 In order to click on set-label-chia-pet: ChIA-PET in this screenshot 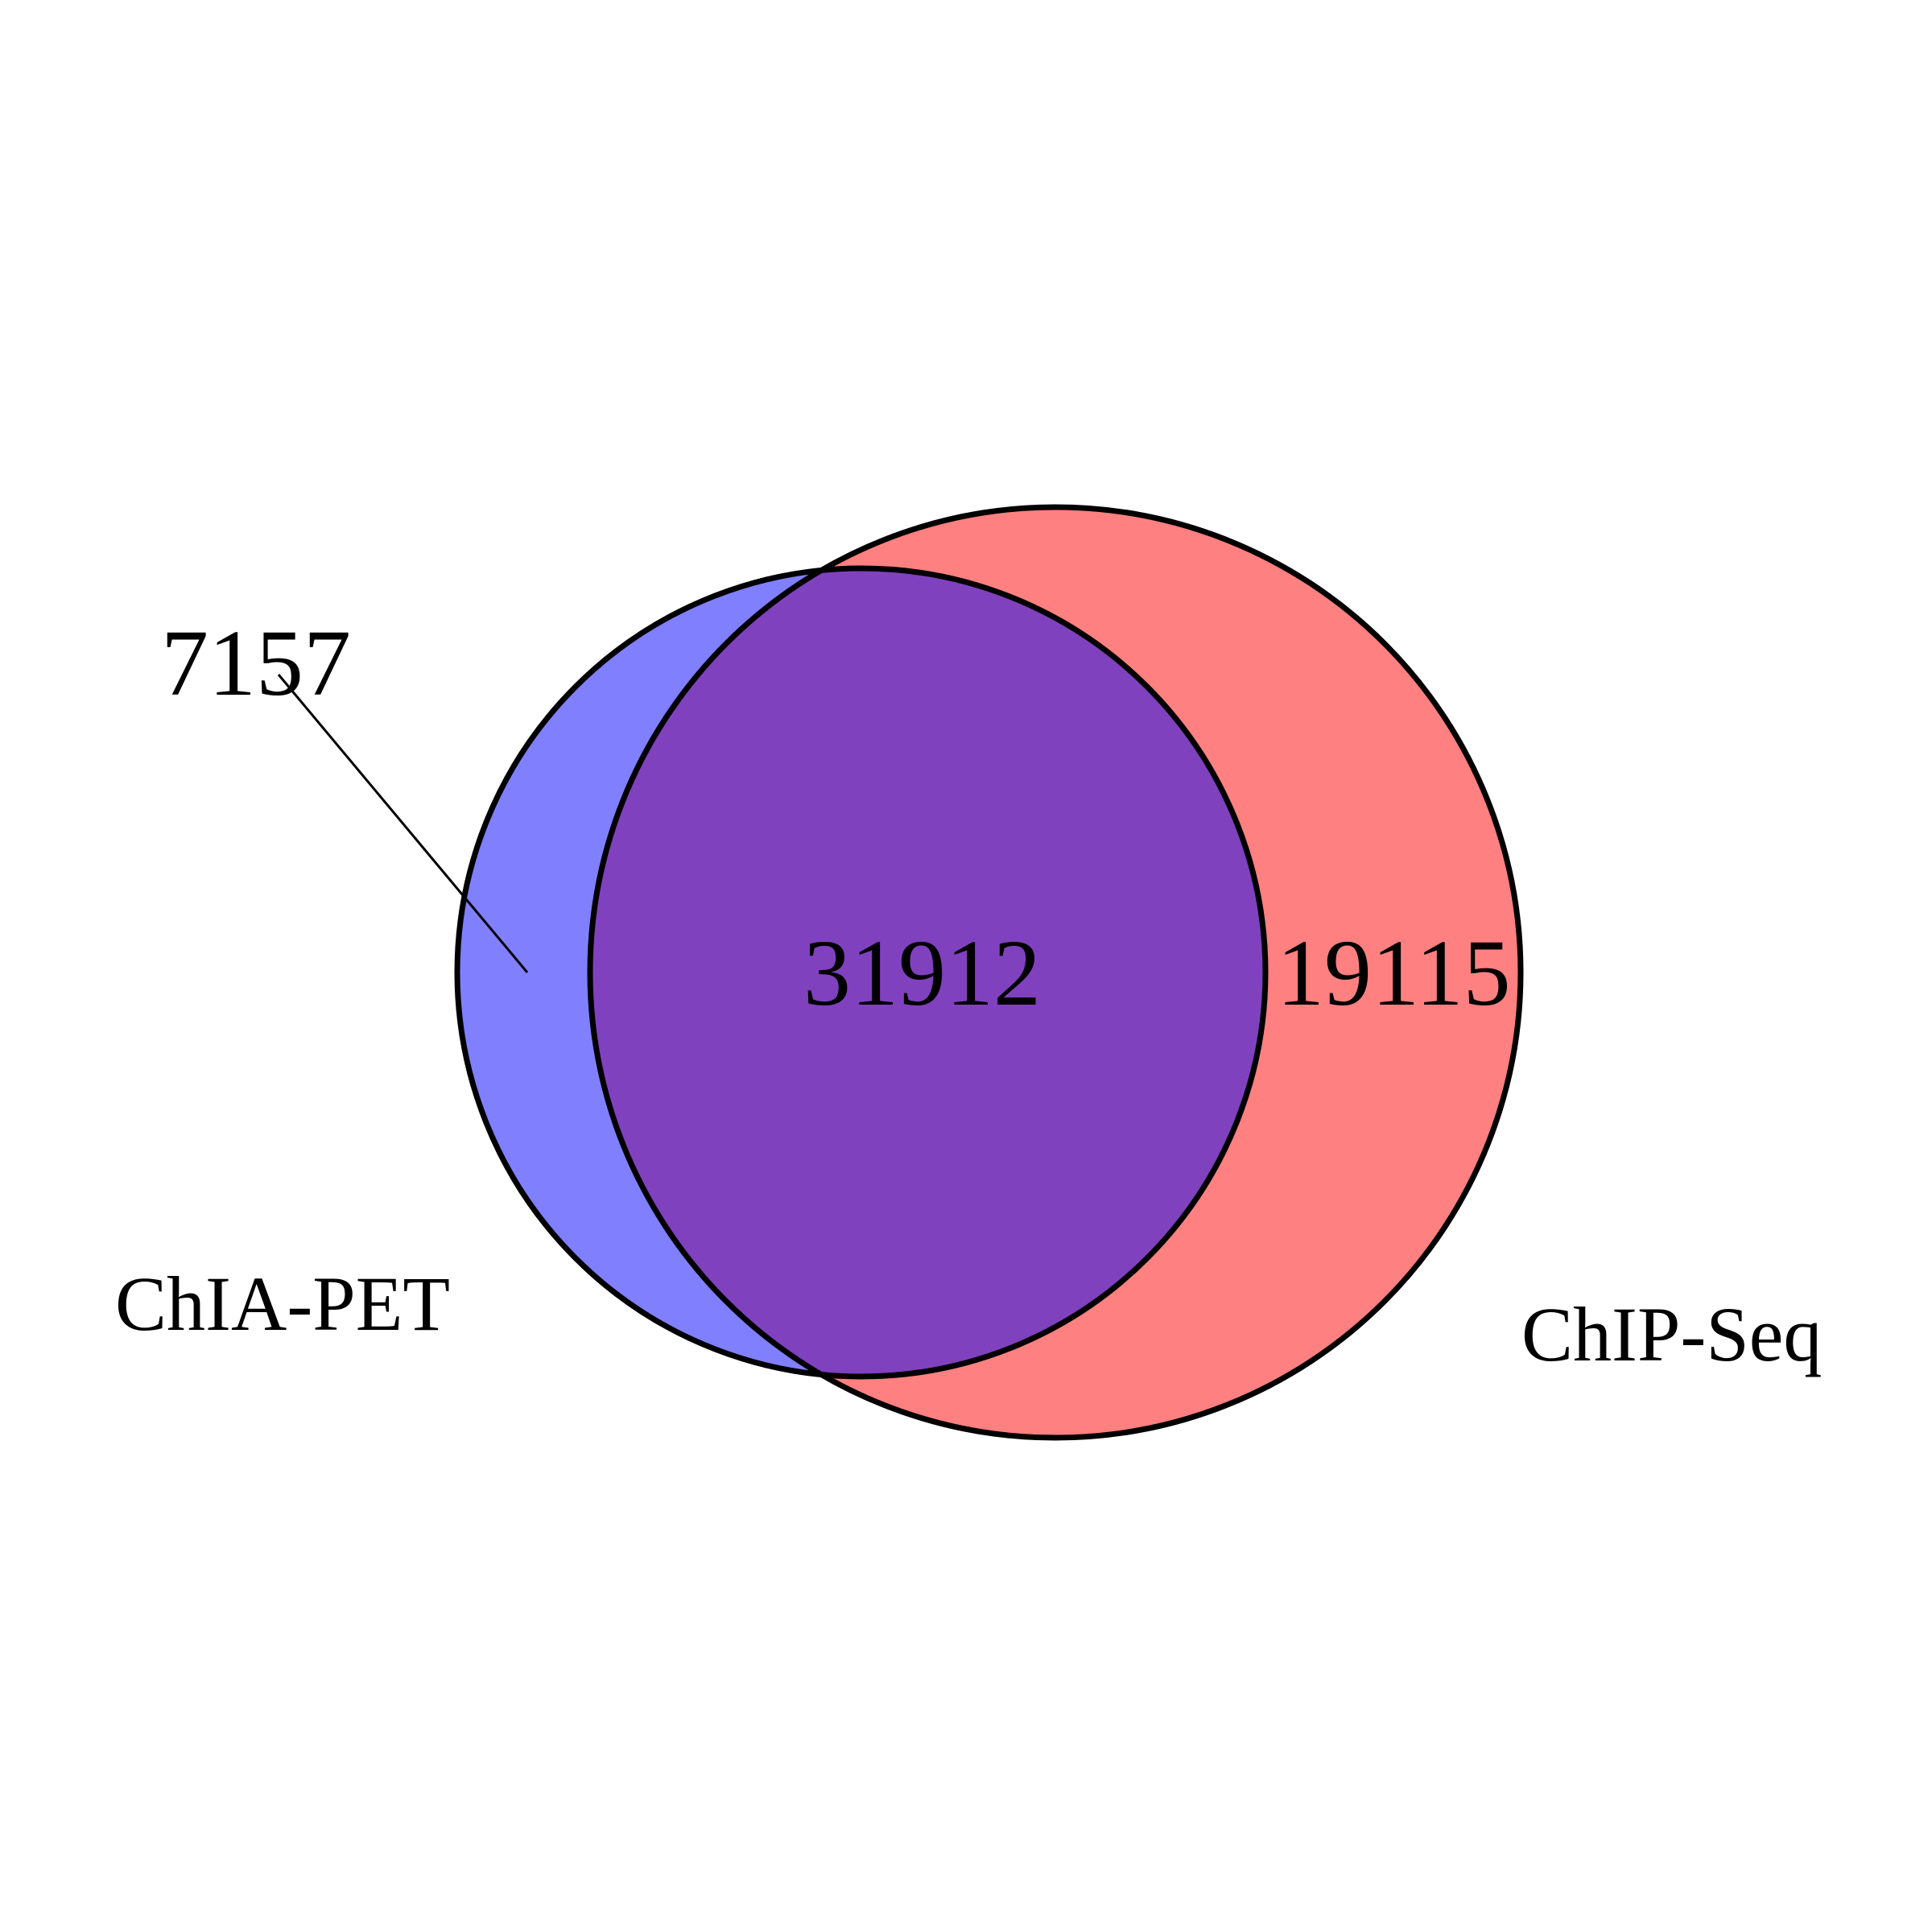, I will do `click(282, 1304)`.